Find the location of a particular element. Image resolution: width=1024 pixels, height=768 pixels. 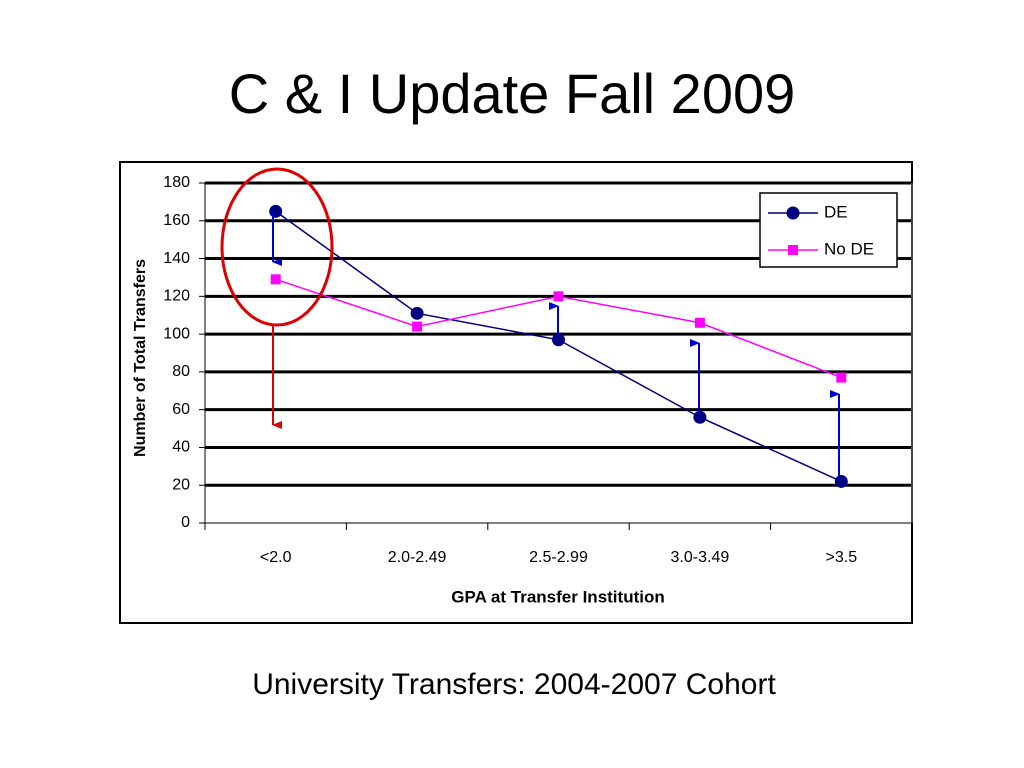

y-tick-label: 180 is located at coordinates (176, 182).